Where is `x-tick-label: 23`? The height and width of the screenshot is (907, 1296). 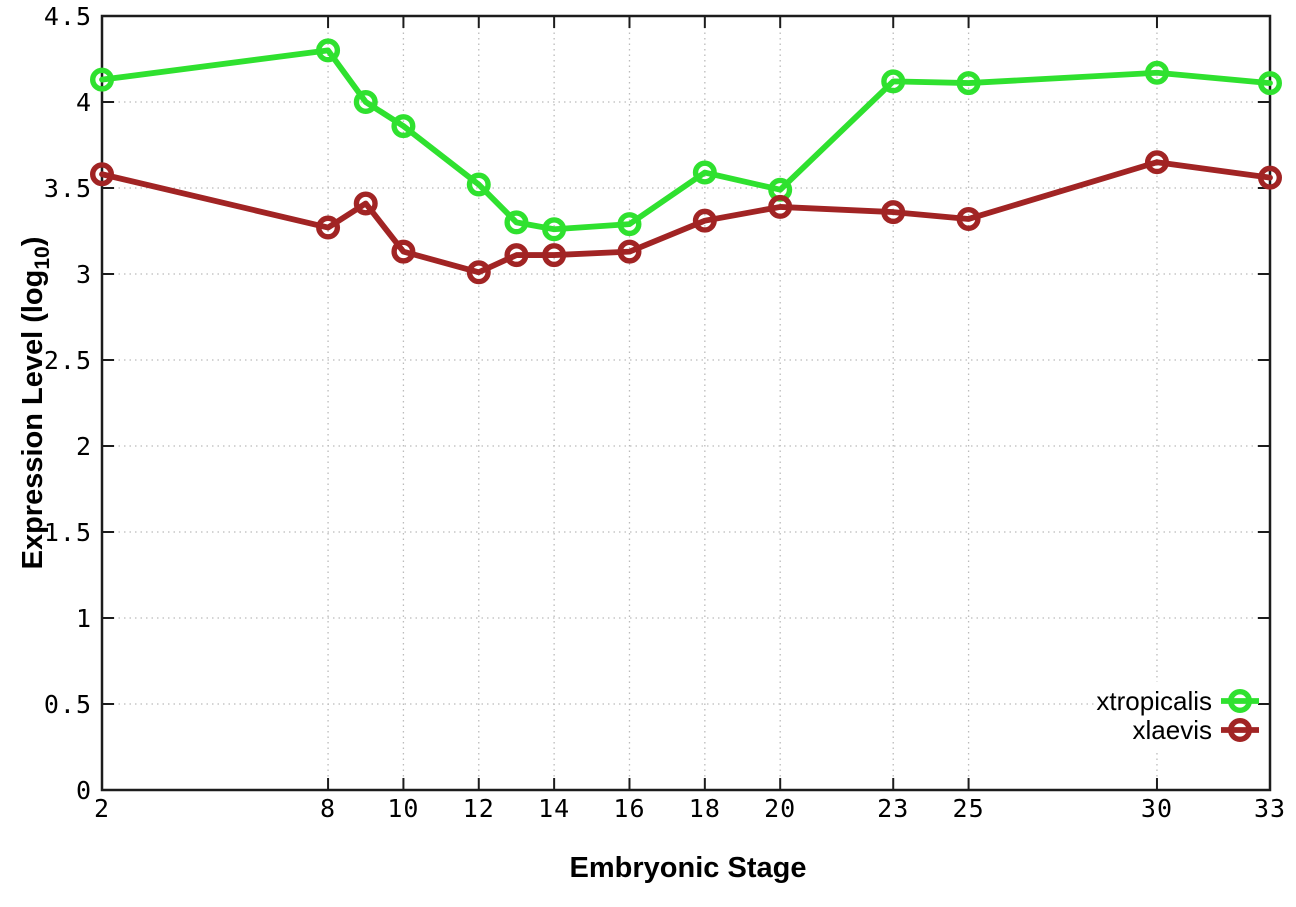
x-tick-label: 23 is located at coordinates (893, 808).